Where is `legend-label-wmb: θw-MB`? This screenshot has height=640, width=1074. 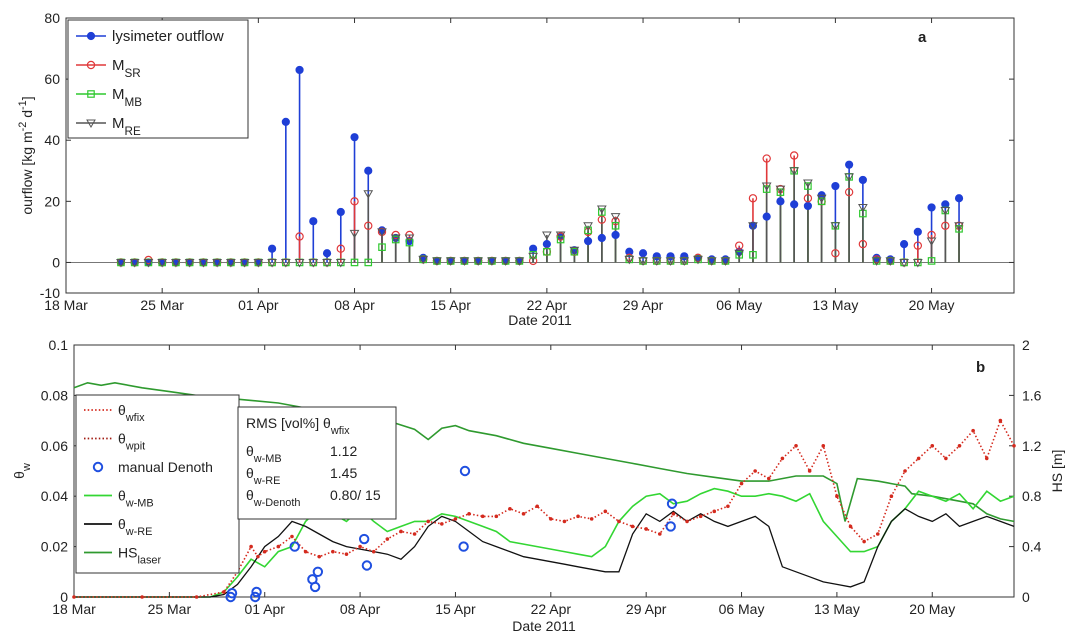 legend-label-wmb: θw-MB is located at coordinates (136, 499).